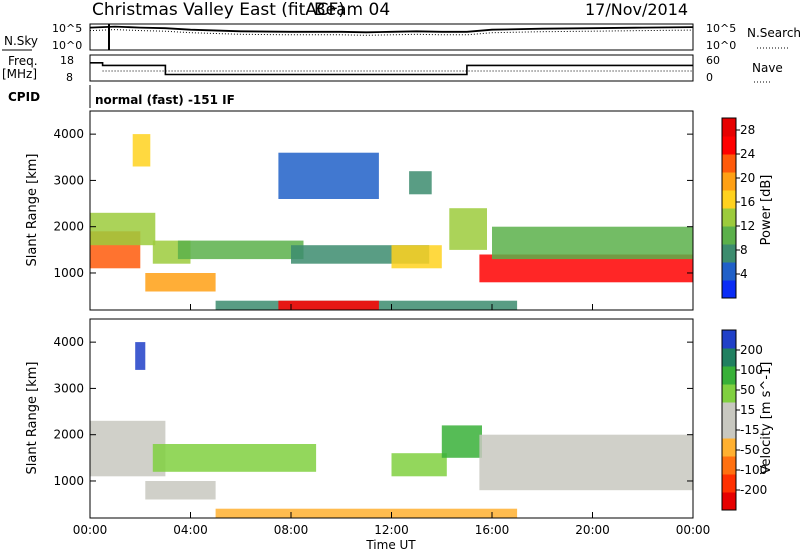 The width and height of the screenshot is (800, 554). I want to click on colorbar-tick-label-4: -15, so click(750, 430).